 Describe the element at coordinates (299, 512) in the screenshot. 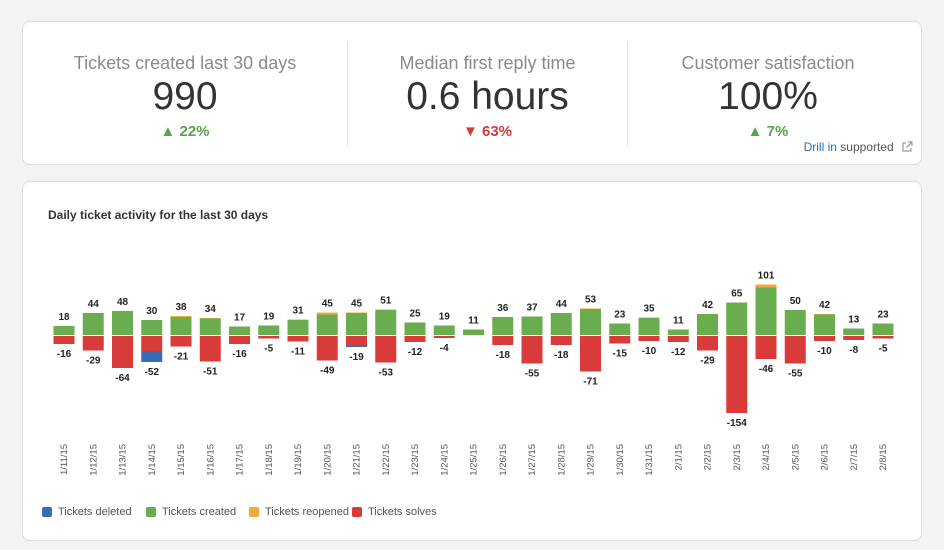

I see `legend-item-reopened: Tickets reopened` at that location.